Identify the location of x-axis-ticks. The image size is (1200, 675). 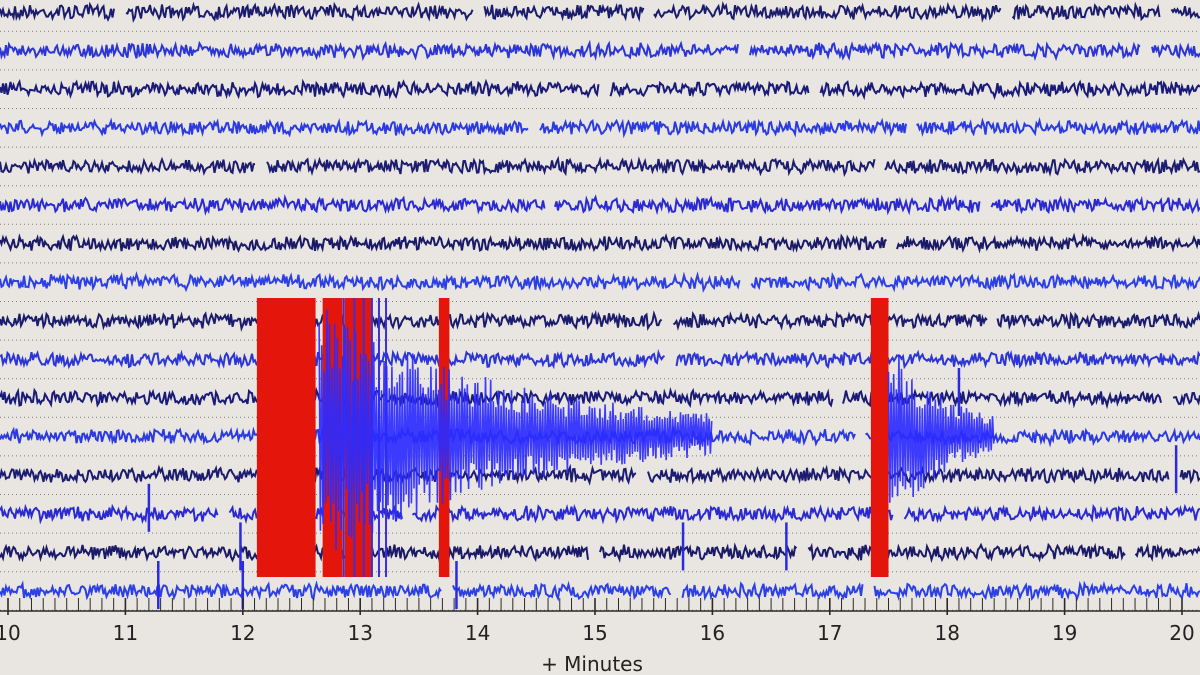
(595, 606).